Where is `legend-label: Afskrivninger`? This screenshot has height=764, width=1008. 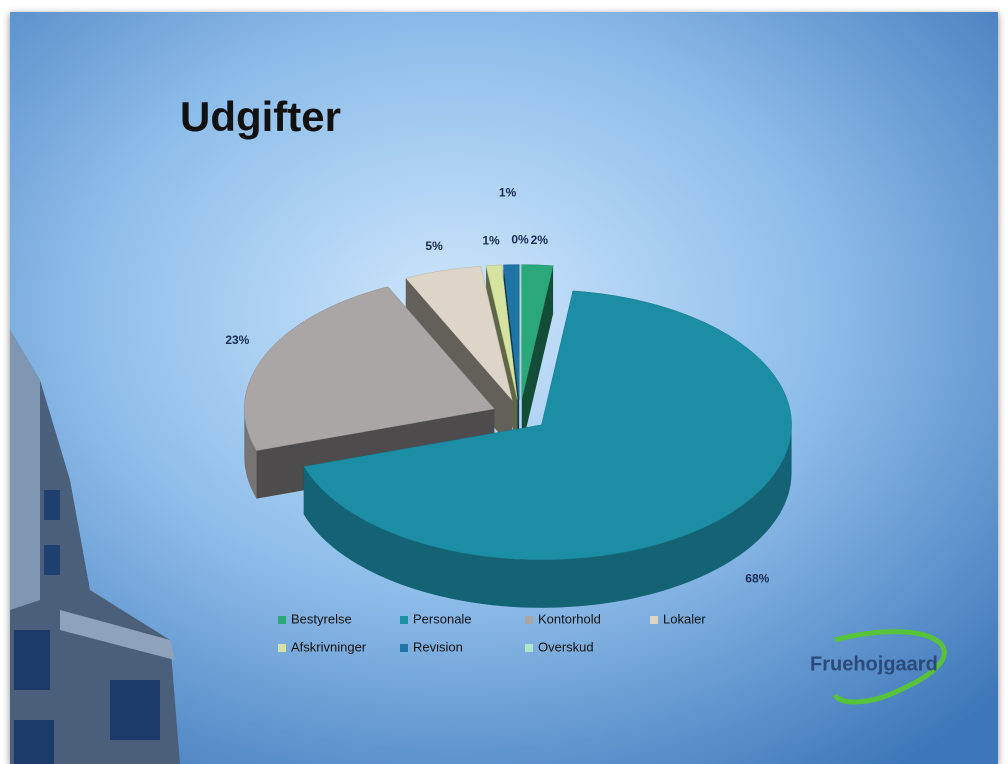 legend-label: Afskrivninger is located at coordinates (329, 646).